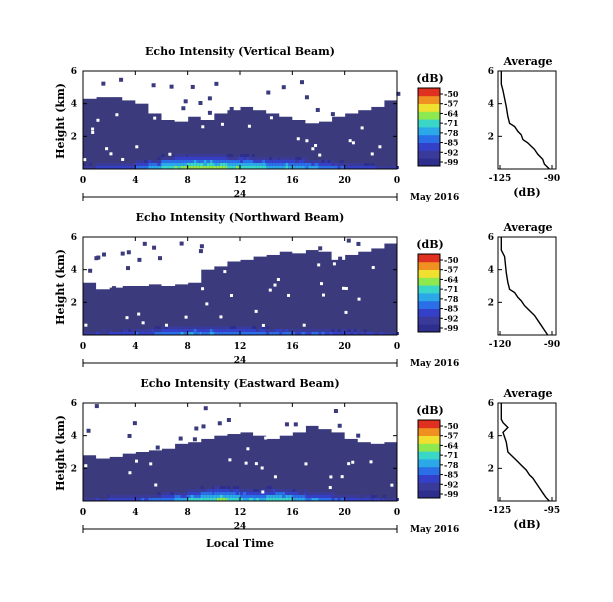 Image resolution: width=613 pixels, height=602 pixels. What do you see at coordinates (451, 445) in the screenshot?
I see `colorbar-tick-label: -64` at bounding box center [451, 445].